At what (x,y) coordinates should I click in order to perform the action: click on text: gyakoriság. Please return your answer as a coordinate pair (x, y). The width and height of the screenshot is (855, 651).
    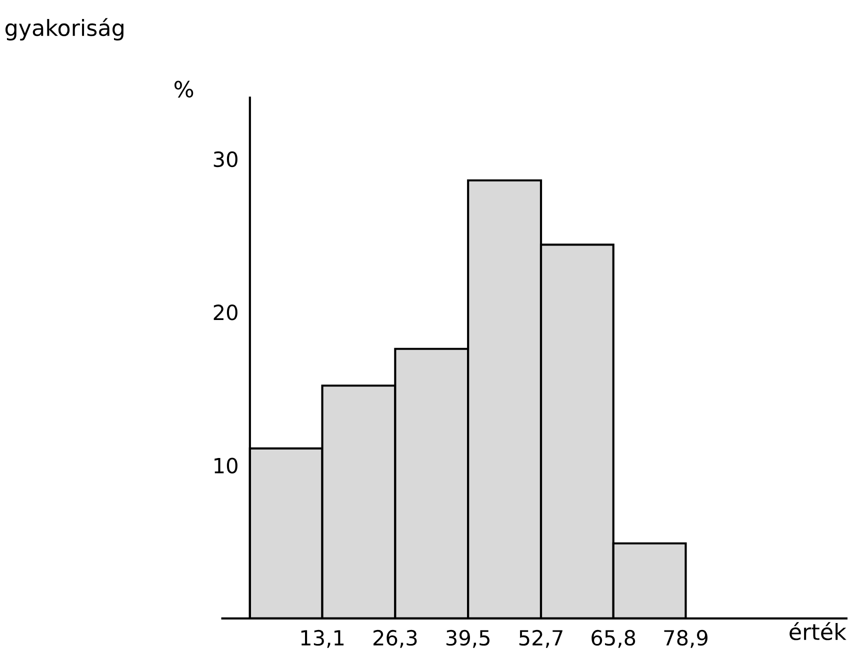
    Looking at the image, I should click on (65, 29).